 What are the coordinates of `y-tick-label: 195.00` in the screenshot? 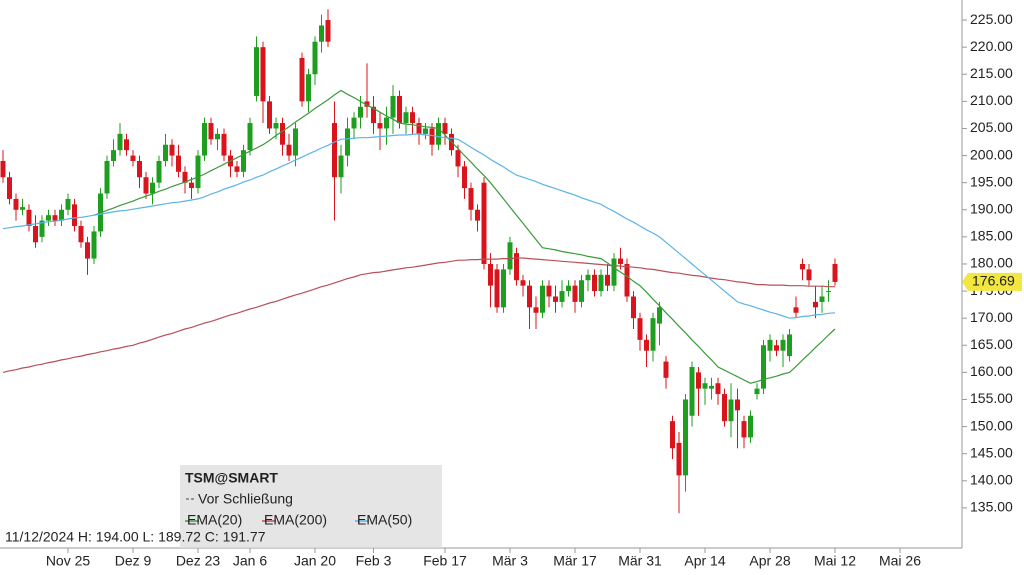 It's located at (991, 181).